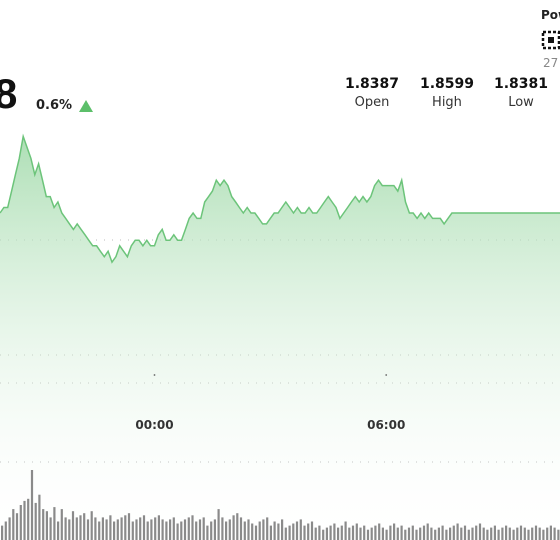 The image size is (560, 540). What do you see at coordinates (54, 105) in the screenshot?
I see `change-percent: 0.6%` at bounding box center [54, 105].